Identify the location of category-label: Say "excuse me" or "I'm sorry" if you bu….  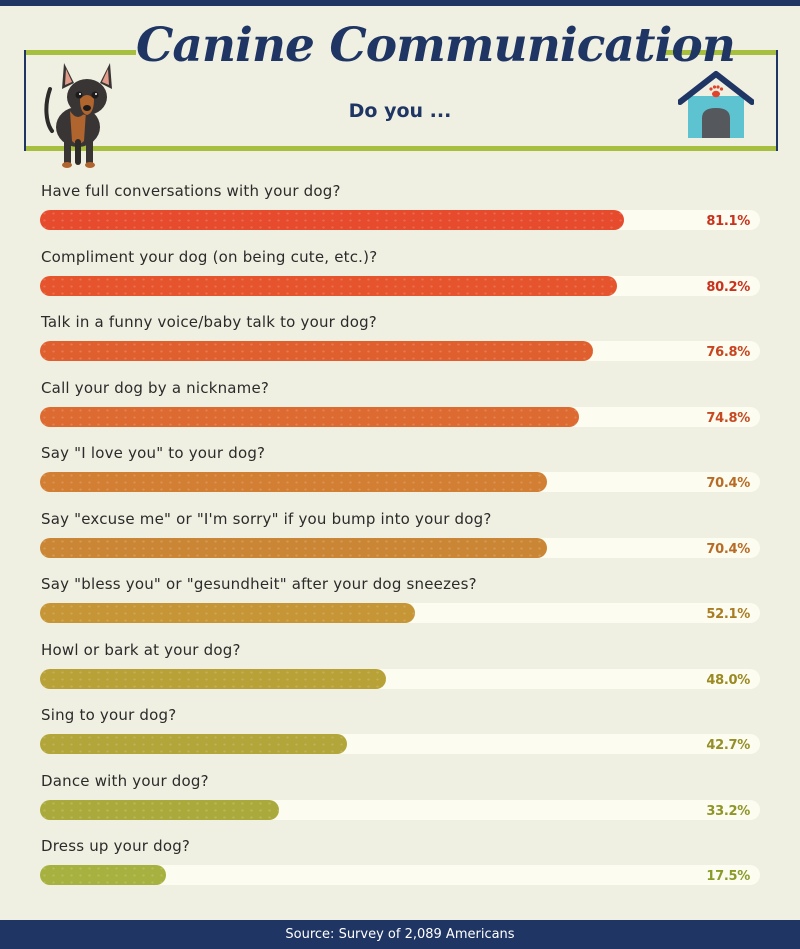
(266, 518).